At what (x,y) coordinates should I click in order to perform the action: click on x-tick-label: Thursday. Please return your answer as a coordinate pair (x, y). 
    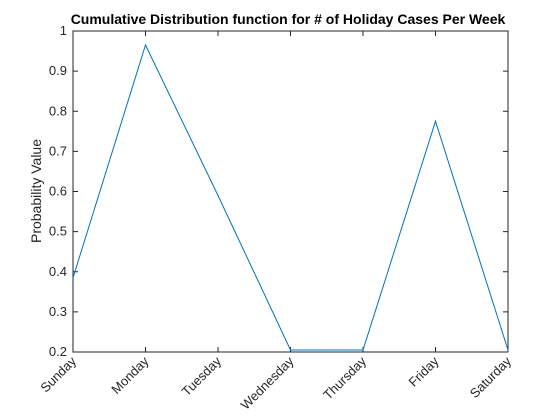
    Looking at the image, I should click on (344, 377).